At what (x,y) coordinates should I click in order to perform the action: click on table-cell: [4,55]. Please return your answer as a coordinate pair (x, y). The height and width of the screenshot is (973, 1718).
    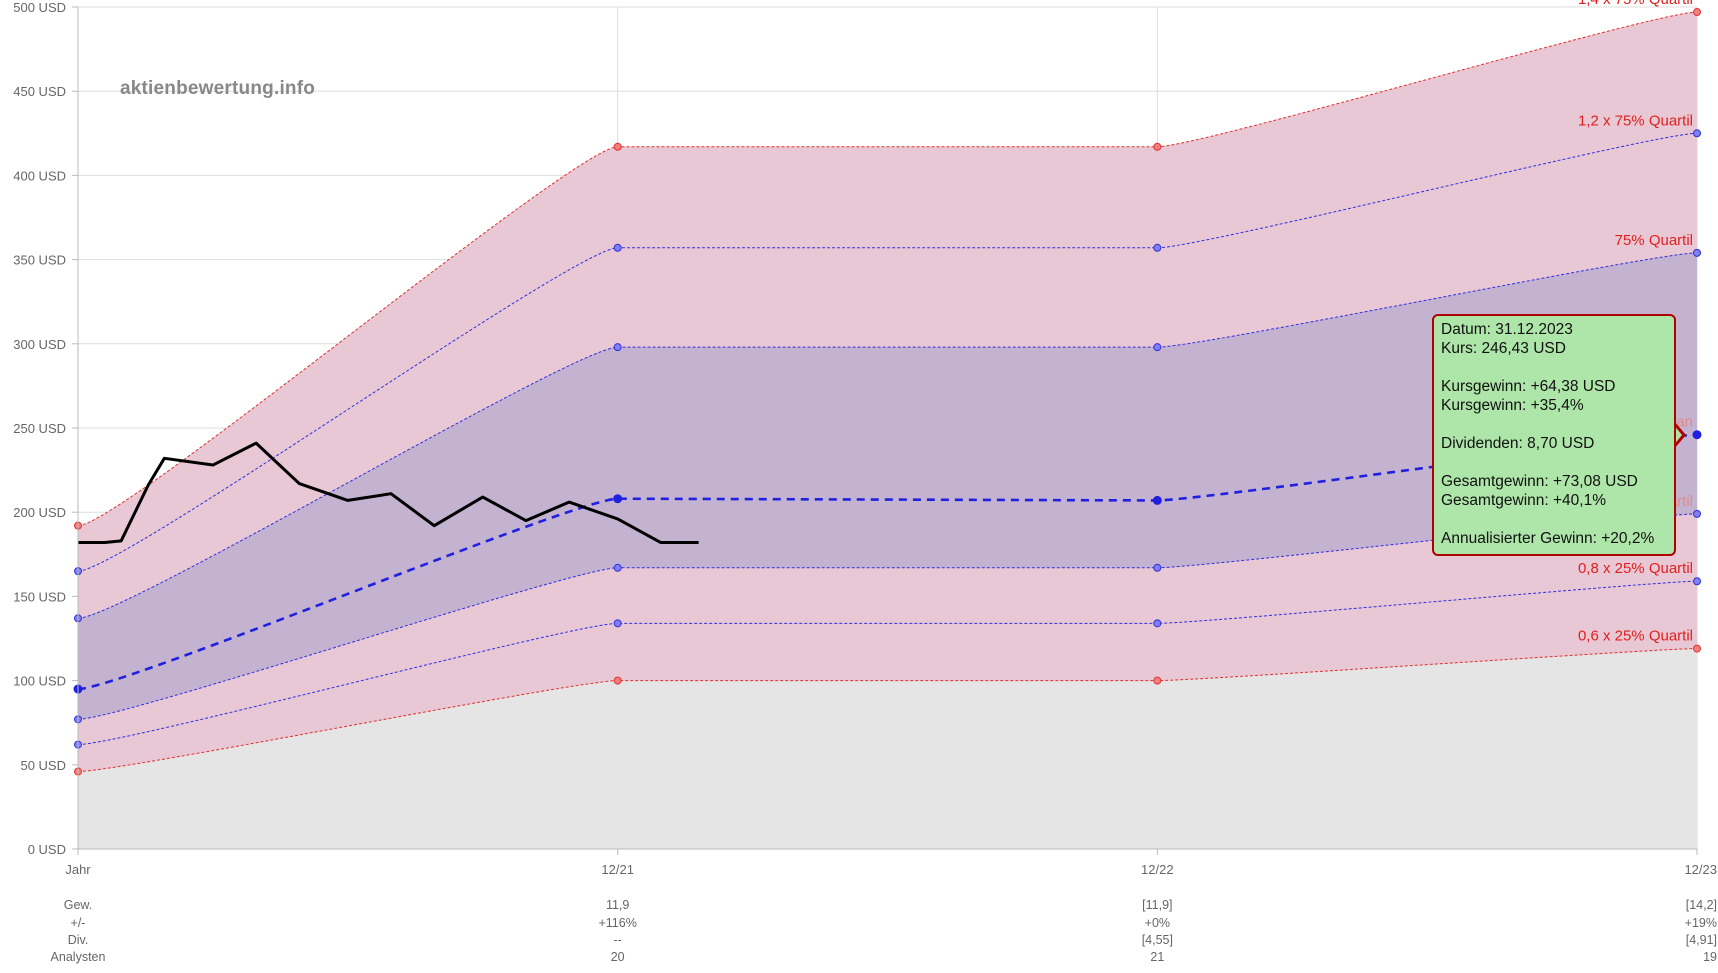
    Looking at the image, I should click on (1157, 940).